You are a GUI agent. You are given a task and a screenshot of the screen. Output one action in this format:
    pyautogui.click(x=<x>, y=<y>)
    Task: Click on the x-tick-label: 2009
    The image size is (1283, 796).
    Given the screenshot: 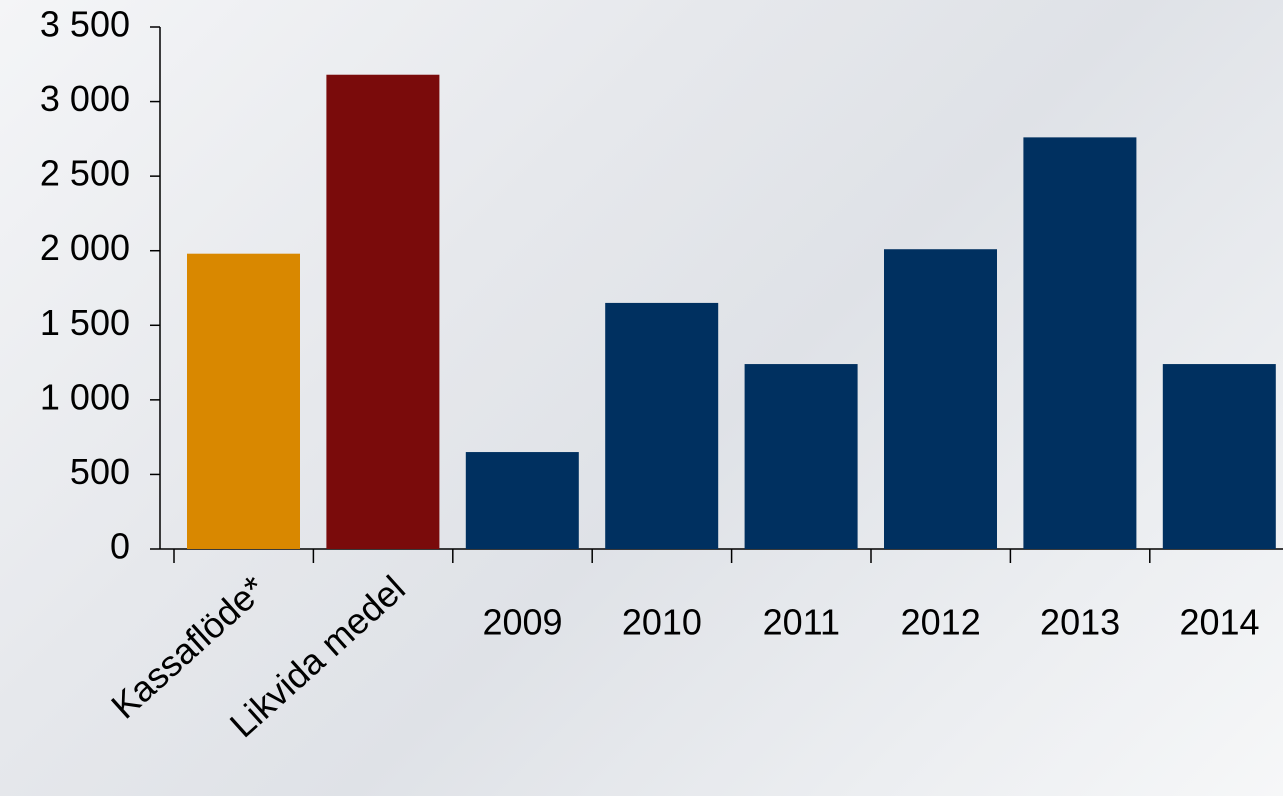 What is the action you would take?
    pyautogui.click(x=522, y=622)
    